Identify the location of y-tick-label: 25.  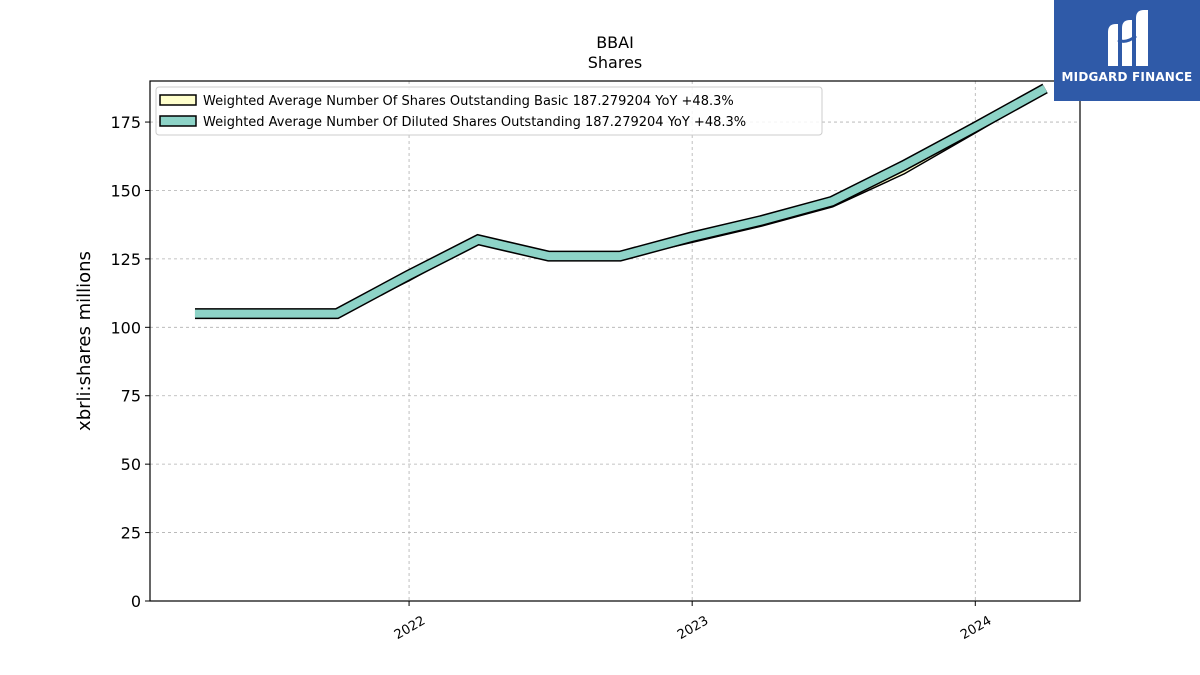
(131, 533).